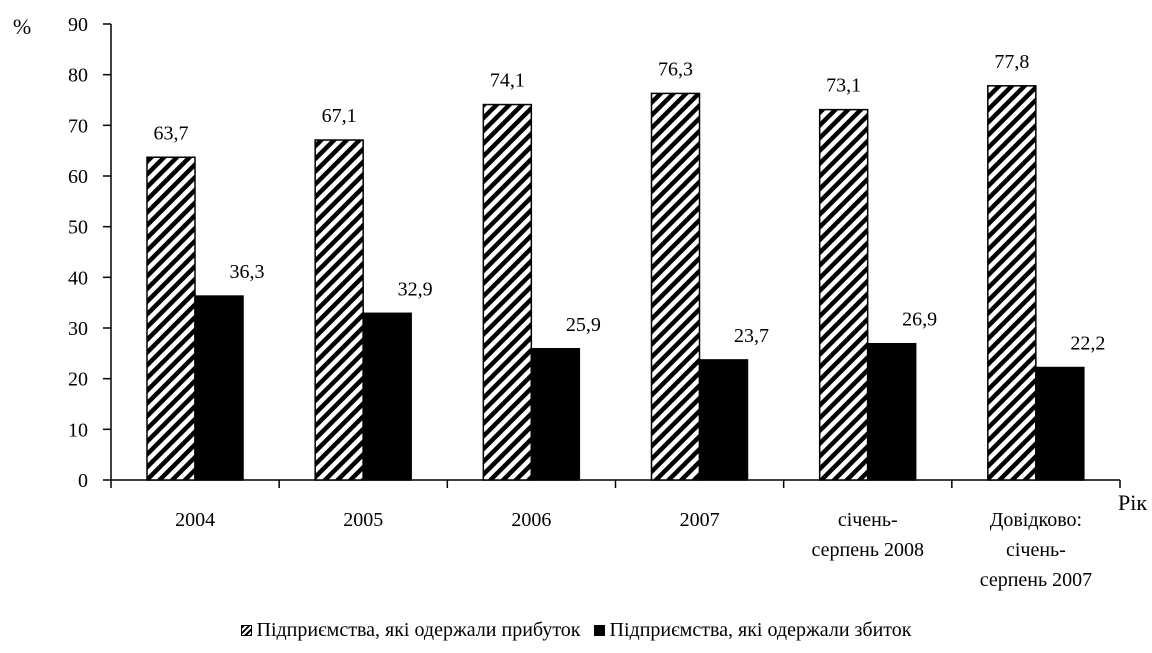  What do you see at coordinates (418, 630) in the screenshot?
I see `legend-label-profit: Підприємства, які одержали прибуток` at bounding box center [418, 630].